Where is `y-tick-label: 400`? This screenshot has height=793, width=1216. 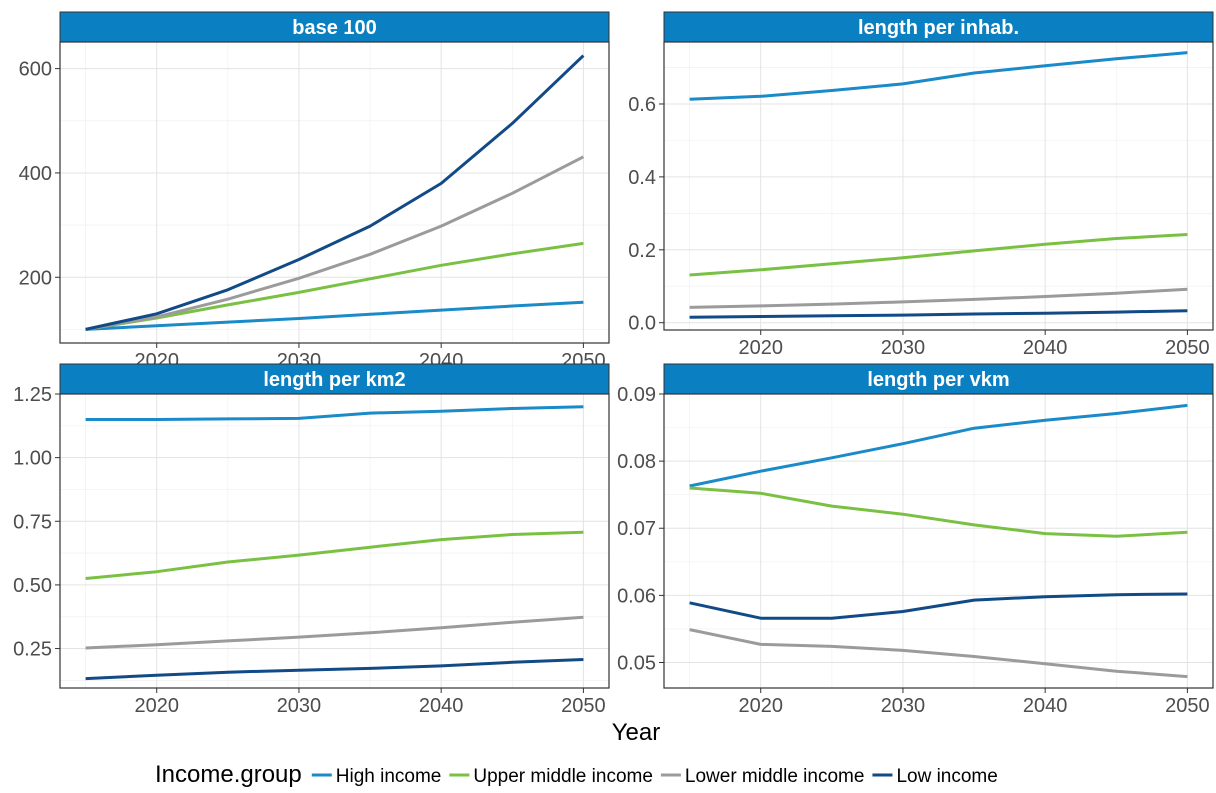
y-tick-label: 400 is located at coordinates (35, 174).